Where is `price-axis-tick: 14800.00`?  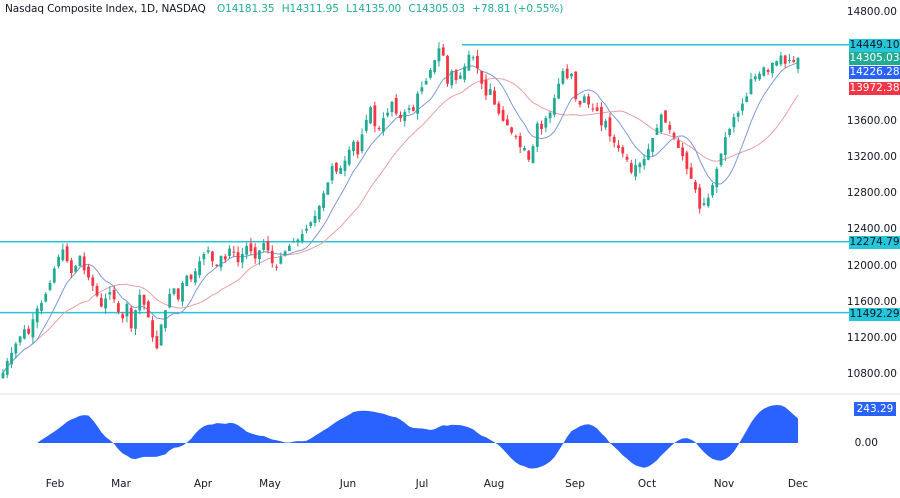 price-axis-tick: 14800.00 is located at coordinates (871, 12).